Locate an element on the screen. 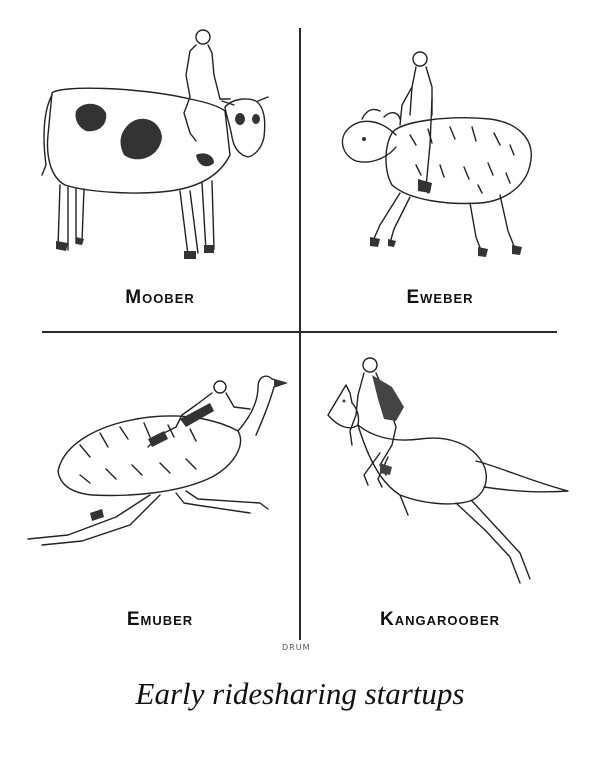 The width and height of the screenshot is (600, 766). panel-label-moober: Moober is located at coordinates (160, 297).